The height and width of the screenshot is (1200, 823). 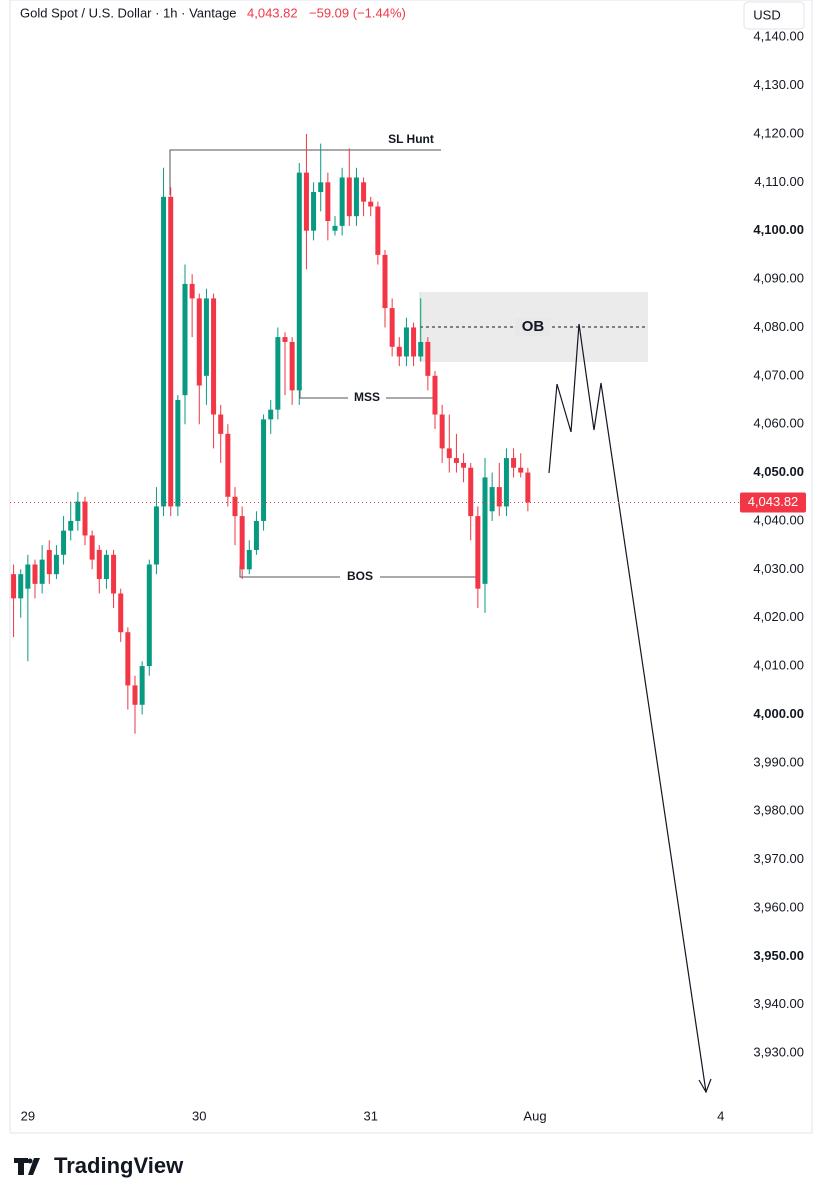 I want to click on y-tick-label: 3,990.00, so click(x=778, y=761).